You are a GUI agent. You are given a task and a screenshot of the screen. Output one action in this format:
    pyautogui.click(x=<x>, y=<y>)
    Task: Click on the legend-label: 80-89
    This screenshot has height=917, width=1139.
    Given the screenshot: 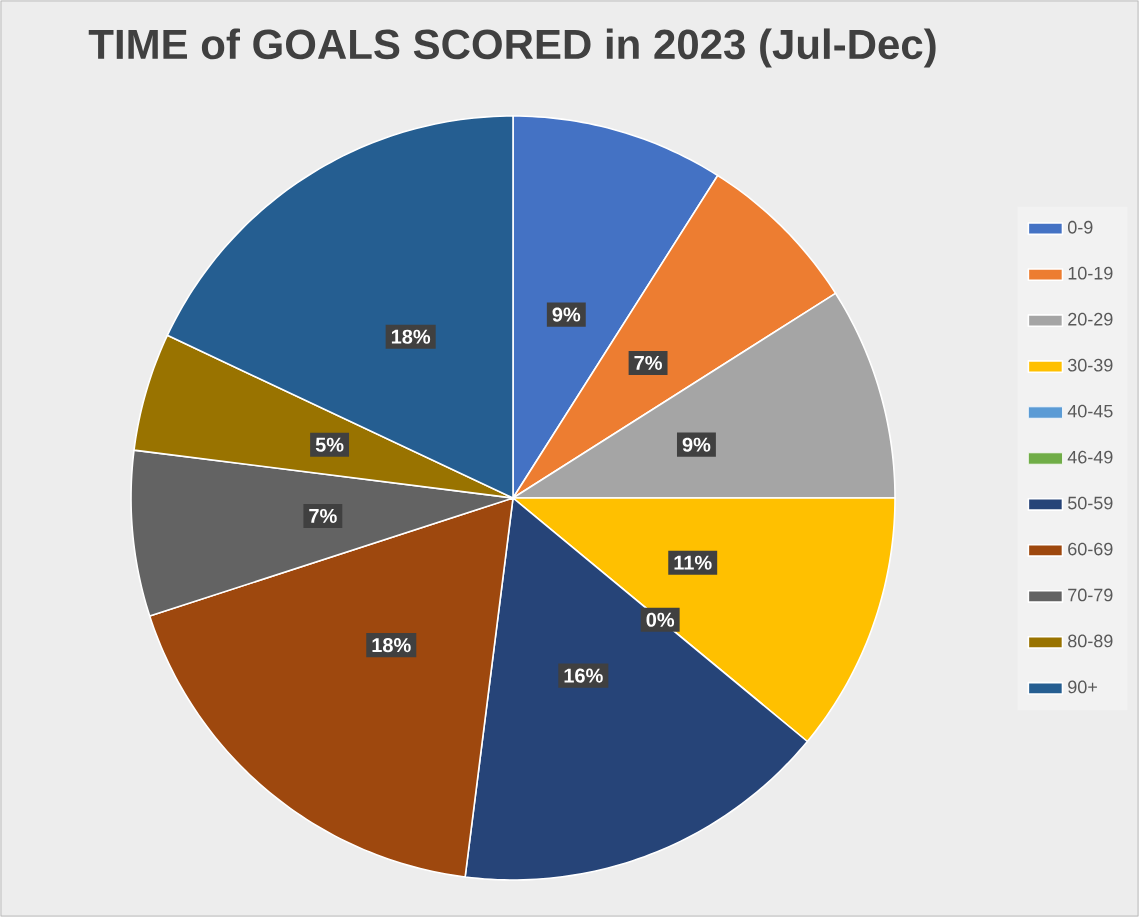 What is the action you would take?
    pyautogui.click(x=1090, y=641)
    